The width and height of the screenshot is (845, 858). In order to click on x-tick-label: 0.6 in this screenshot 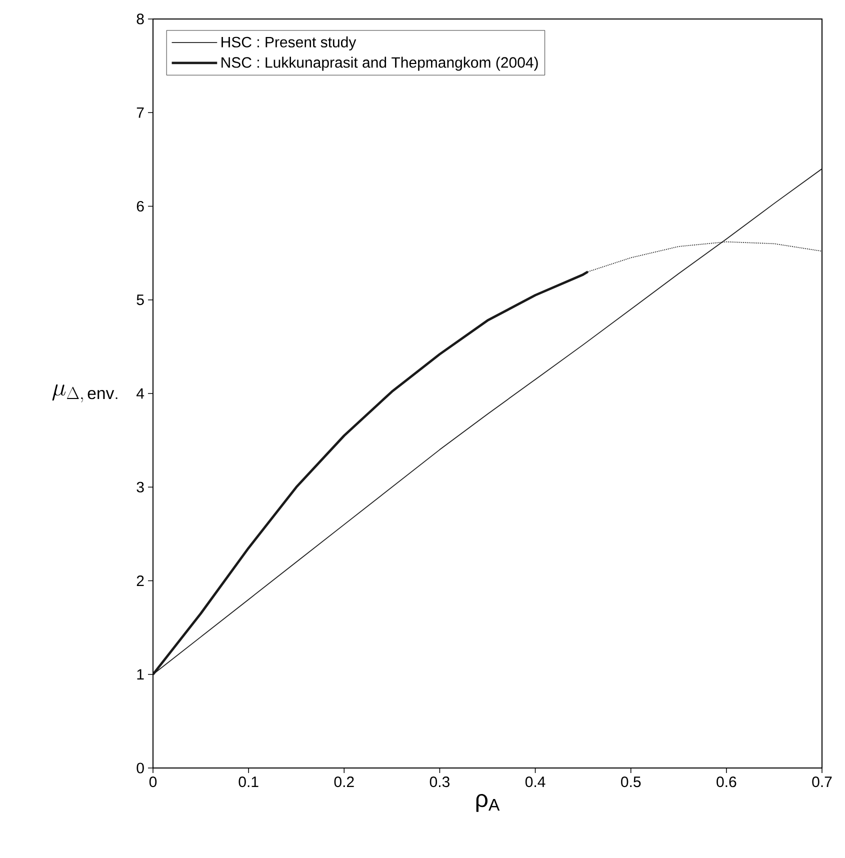, I will do `click(726, 782)`.